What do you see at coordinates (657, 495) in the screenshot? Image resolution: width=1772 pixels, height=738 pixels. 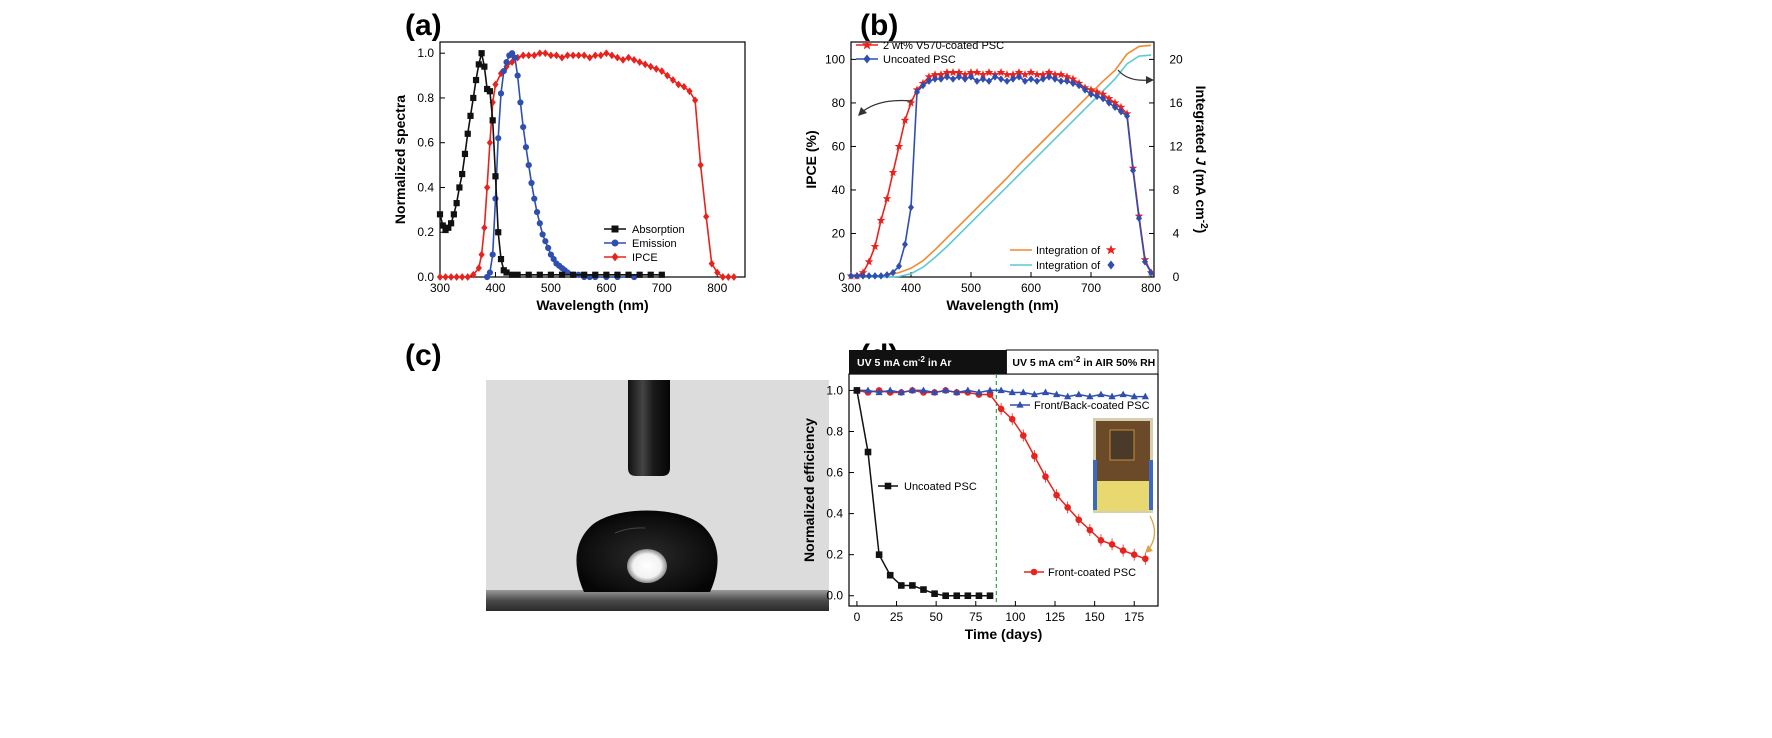 I see `contact-angle-photo` at bounding box center [657, 495].